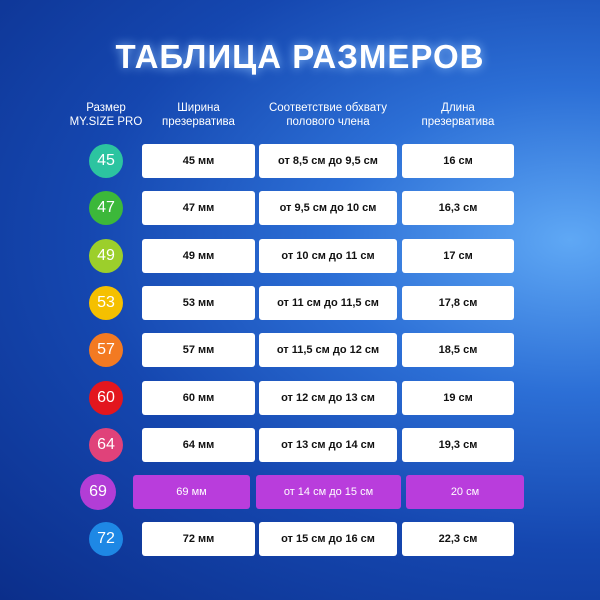 Image resolution: width=600 pixels, height=600 pixels. What do you see at coordinates (458, 539) in the screenshot?
I see `length-cell: 22,3 см` at bounding box center [458, 539].